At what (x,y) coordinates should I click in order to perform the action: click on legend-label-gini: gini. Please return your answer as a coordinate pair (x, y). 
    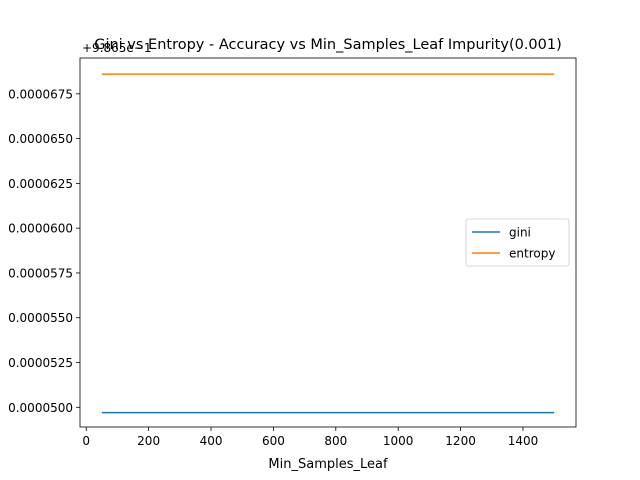
    Looking at the image, I should click on (520, 233).